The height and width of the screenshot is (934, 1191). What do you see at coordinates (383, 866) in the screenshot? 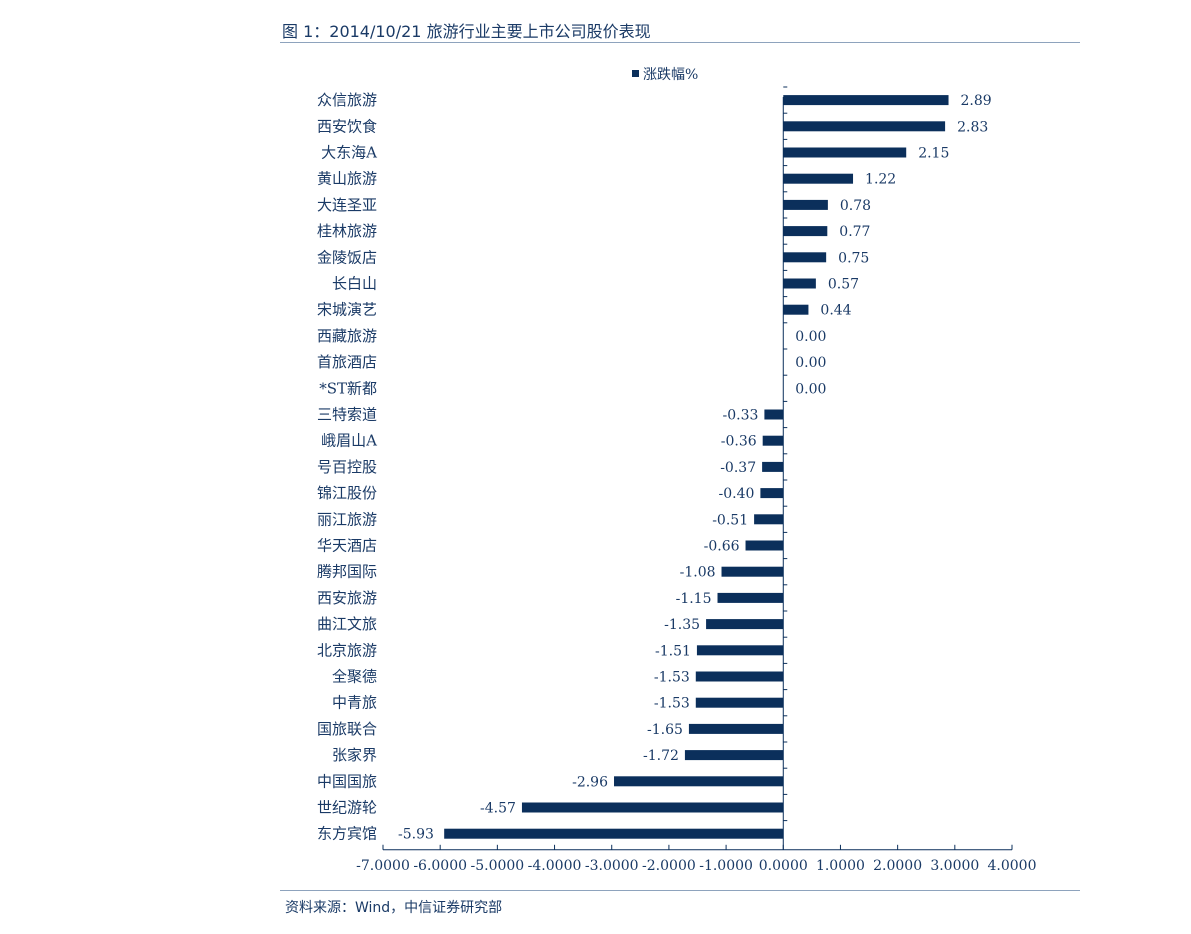
I see `x-tick-label: -7.0000` at bounding box center [383, 866].